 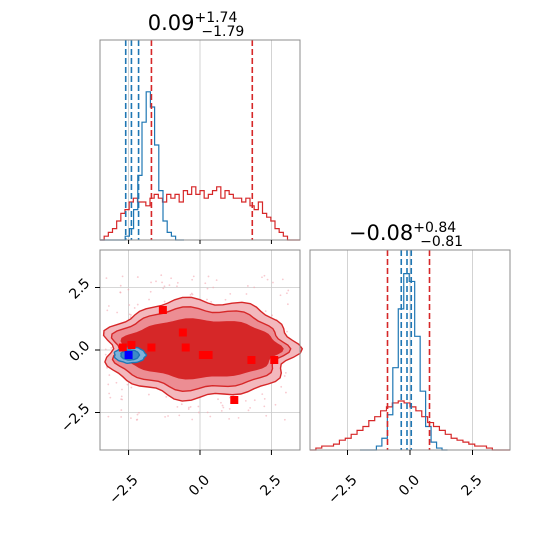 What do you see at coordinates (79, 351) in the screenshot?
I see `y2-tick-label: 0.0` at bounding box center [79, 351].